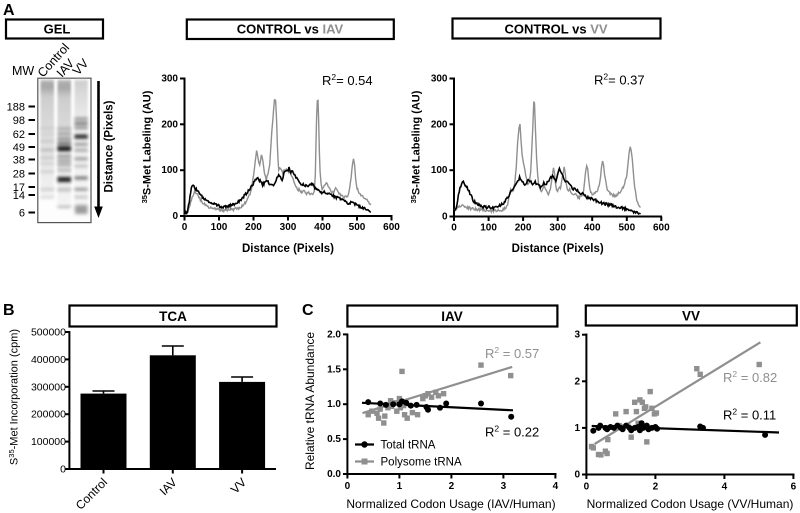  Describe the element at coordinates (690, 504) in the screenshot. I see `svg-text:Normalized Codon Usage (VV/Hum: Normalized Codon Usage (VV/Human)` at that location.